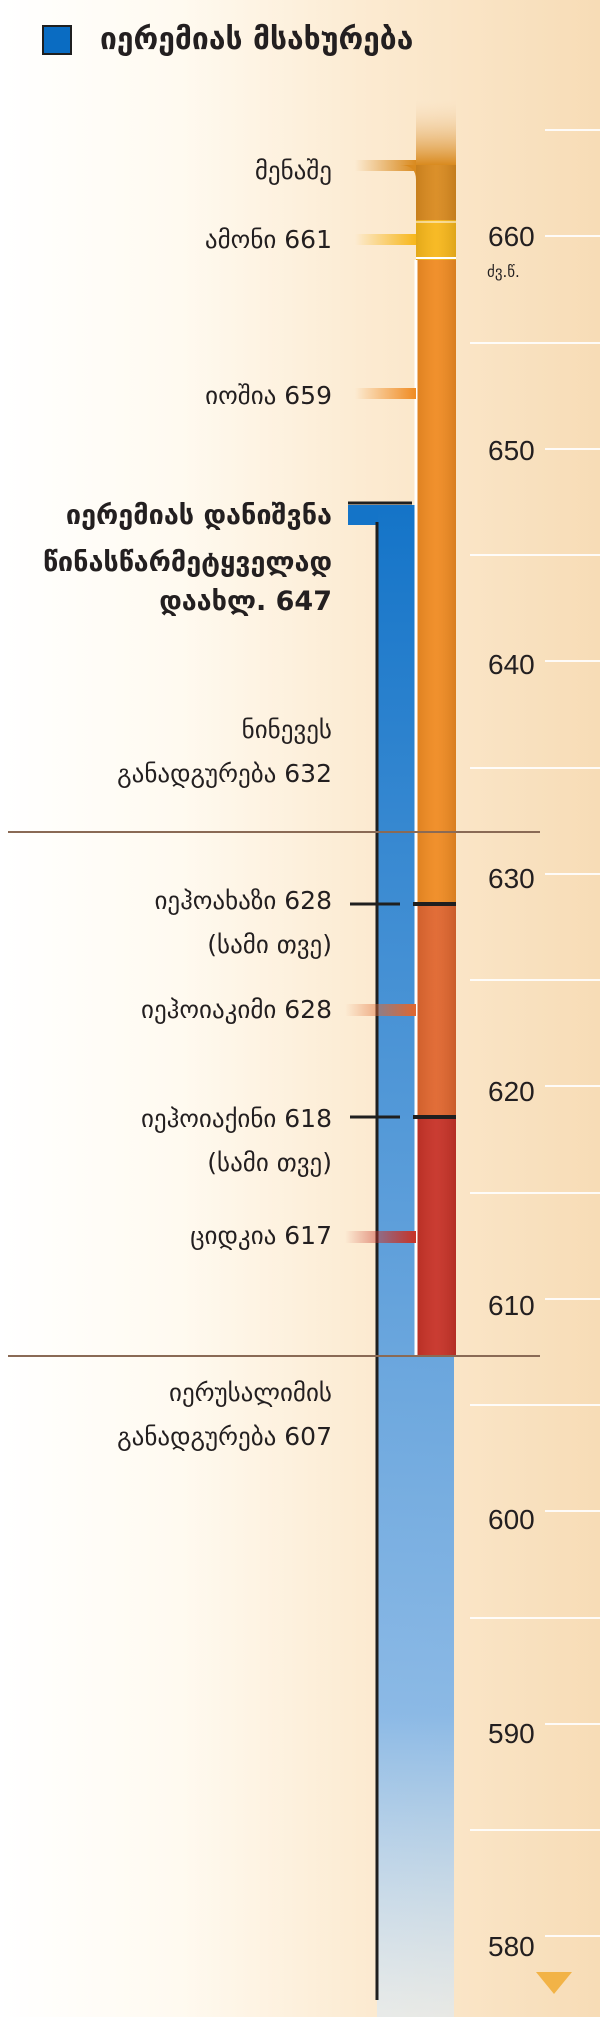 The image size is (600, 2017). What do you see at coordinates (236, 1118) in the screenshot?
I see `event-jehoiachin-line1: იეჰოიაქინი 618` at bounding box center [236, 1118].